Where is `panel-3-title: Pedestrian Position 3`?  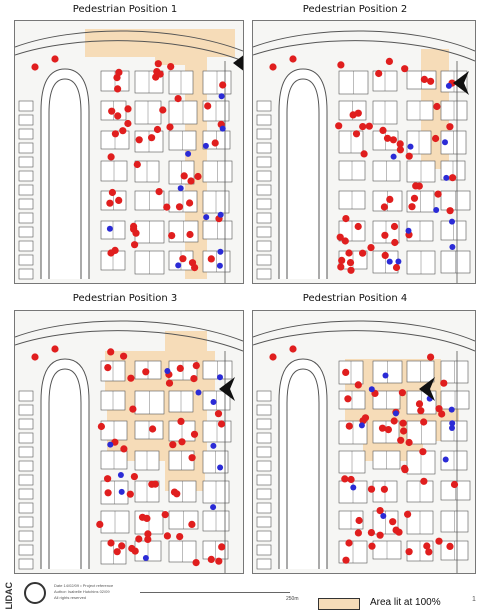
panel-3-title: Pedestrian Position 3 is located at coordinates (125, 298).